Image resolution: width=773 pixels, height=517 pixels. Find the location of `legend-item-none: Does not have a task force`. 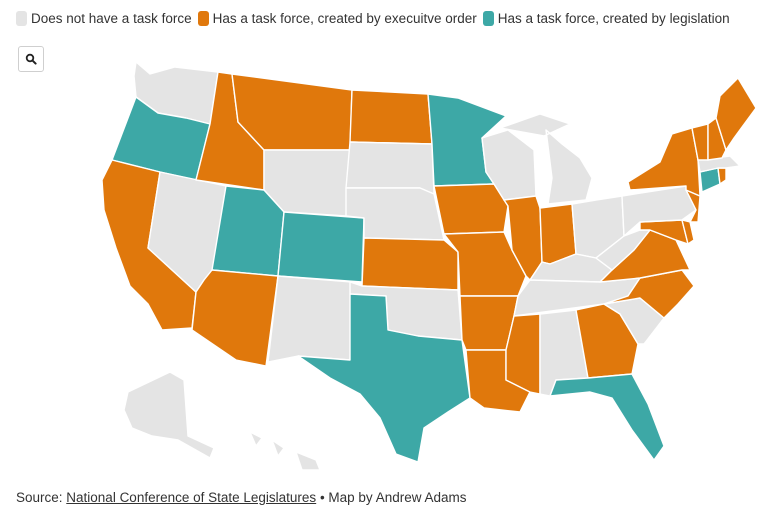

legend-item-none: Does not have a task force is located at coordinates (104, 18).